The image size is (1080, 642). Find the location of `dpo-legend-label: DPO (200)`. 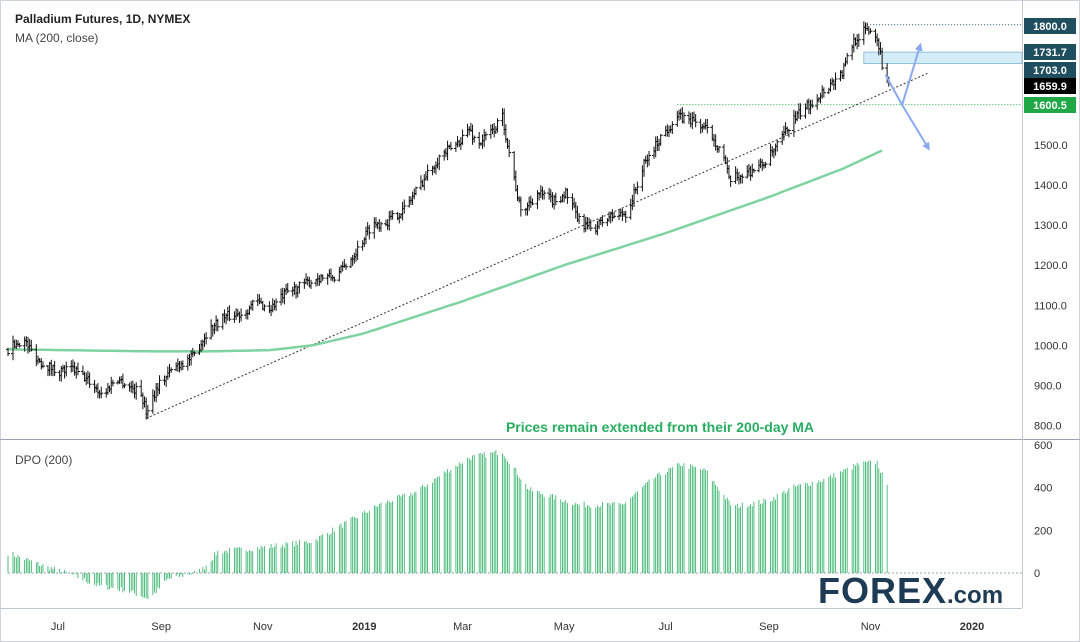

dpo-legend-label: DPO (200) is located at coordinates (44, 460).